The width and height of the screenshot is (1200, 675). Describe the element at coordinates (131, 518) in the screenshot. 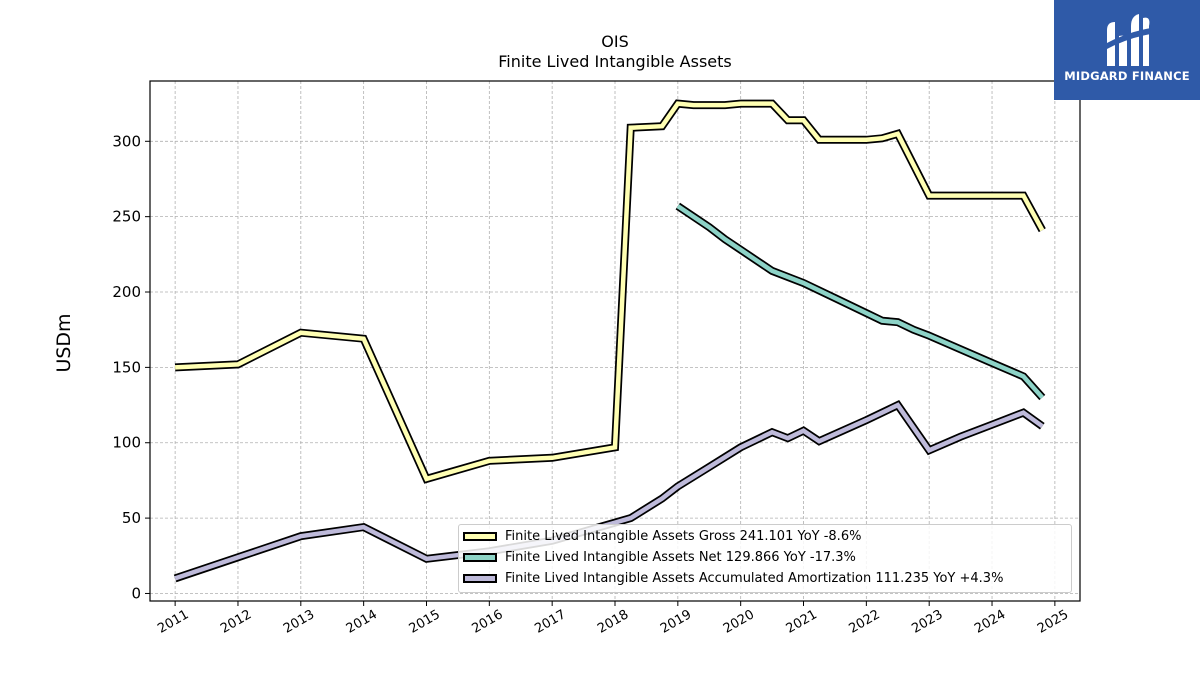

I see `y-tick-label: 50` at that location.